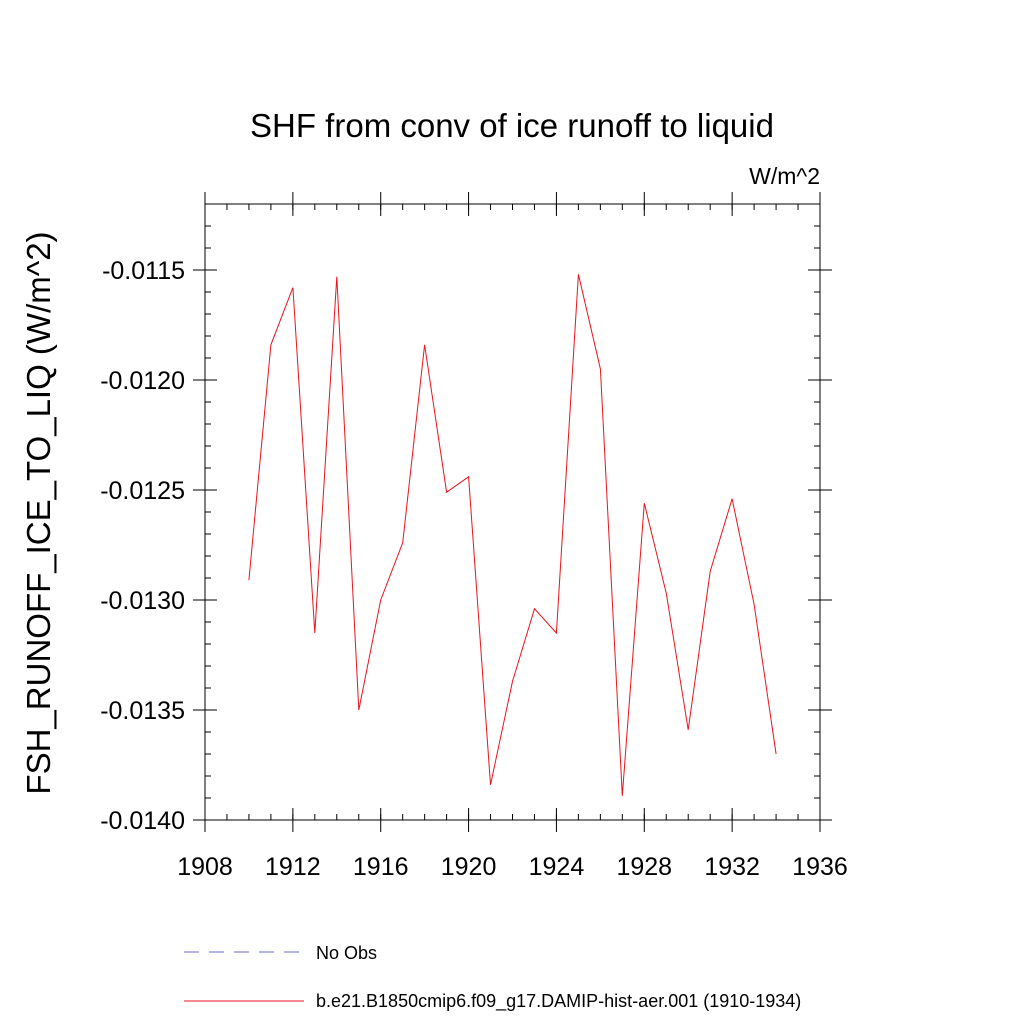 Image resolution: width=1024 pixels, height=1024 pixels. Describe the element at coordinates (512, 125) in the screenshot. I see `chart-title: SHF from conv of ice runoff to liquid` at that location.